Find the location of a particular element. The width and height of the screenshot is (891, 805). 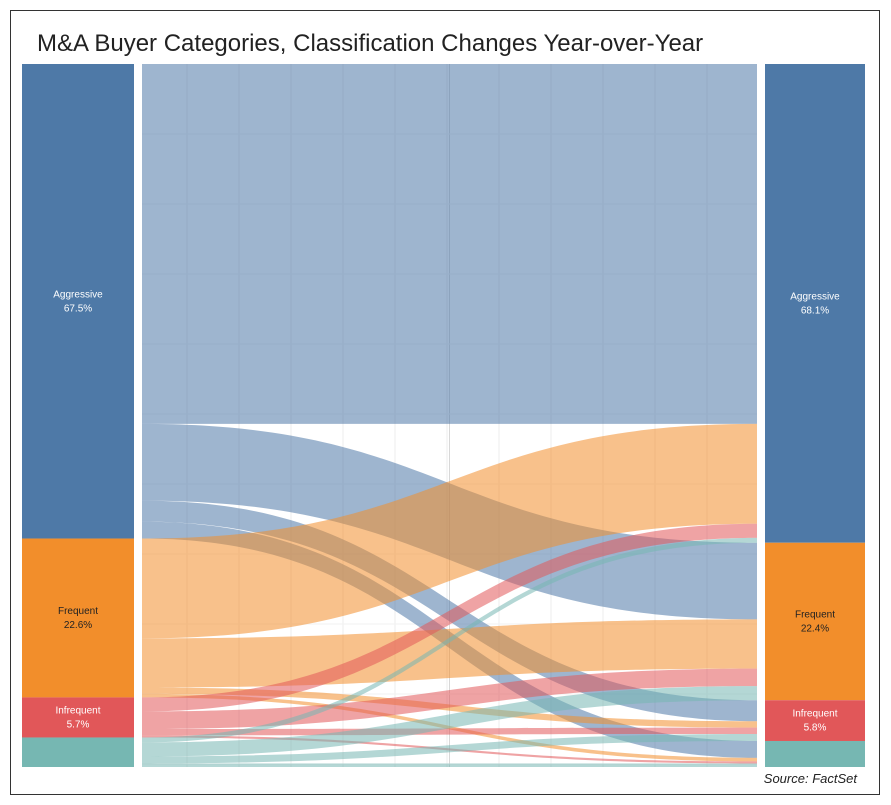

left-value-frequent: 22.6% is located at coordinates (78, 625).